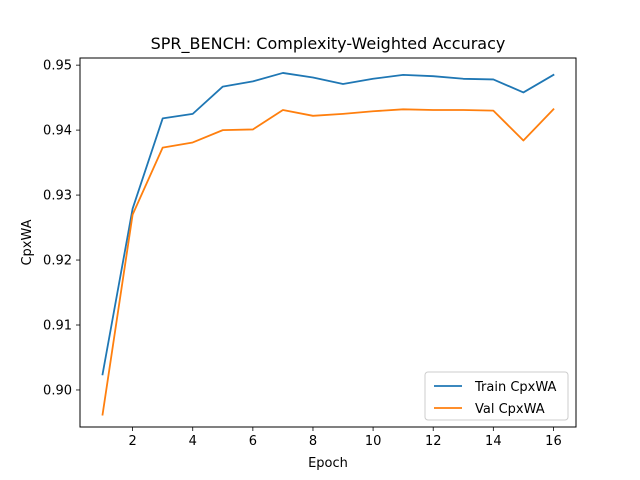 The width and height of the screenshot is (640, 480). I want to click on x-tick-label: 2, so click(132, 441).